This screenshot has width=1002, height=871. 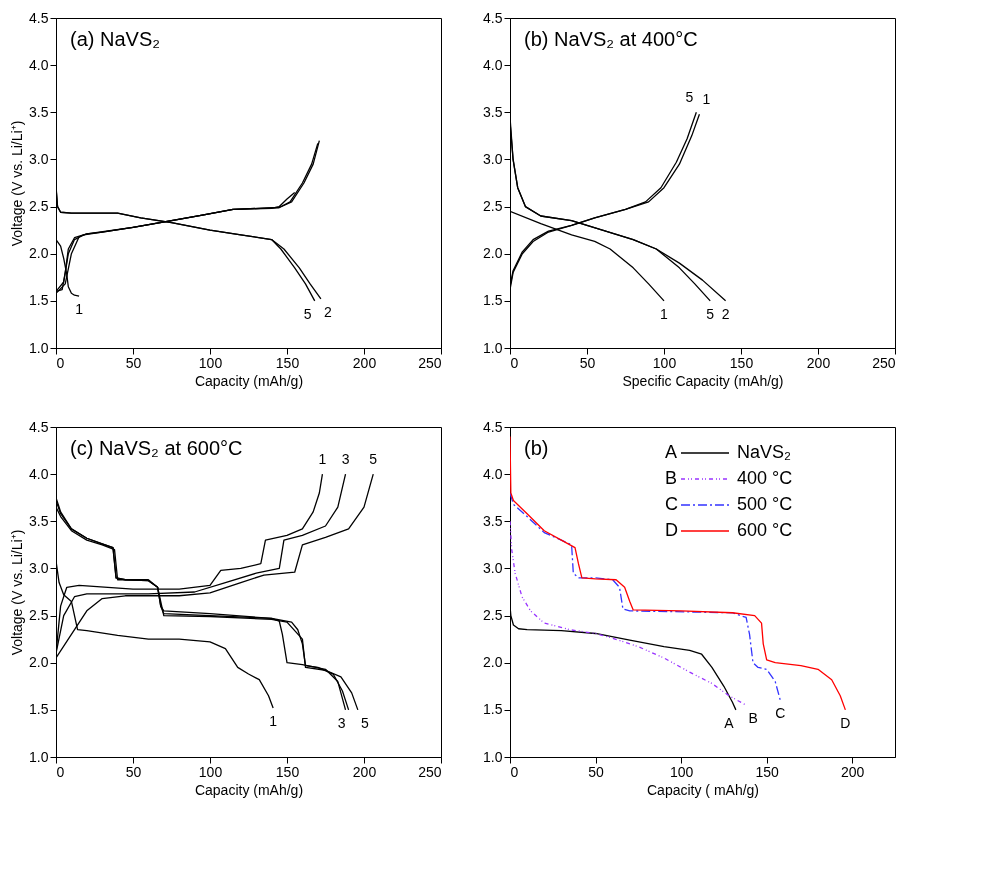 I want to click on text: D, so click(x=671, y=530).